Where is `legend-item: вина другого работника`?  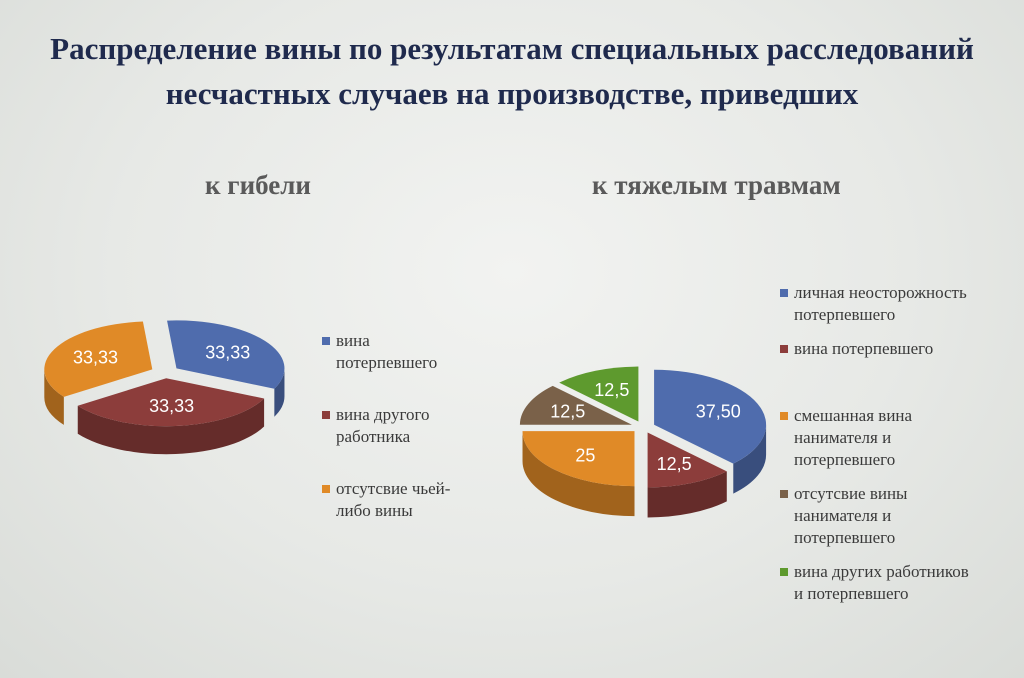 legend-item: вина другого работника is located at coordinates (397, 426).